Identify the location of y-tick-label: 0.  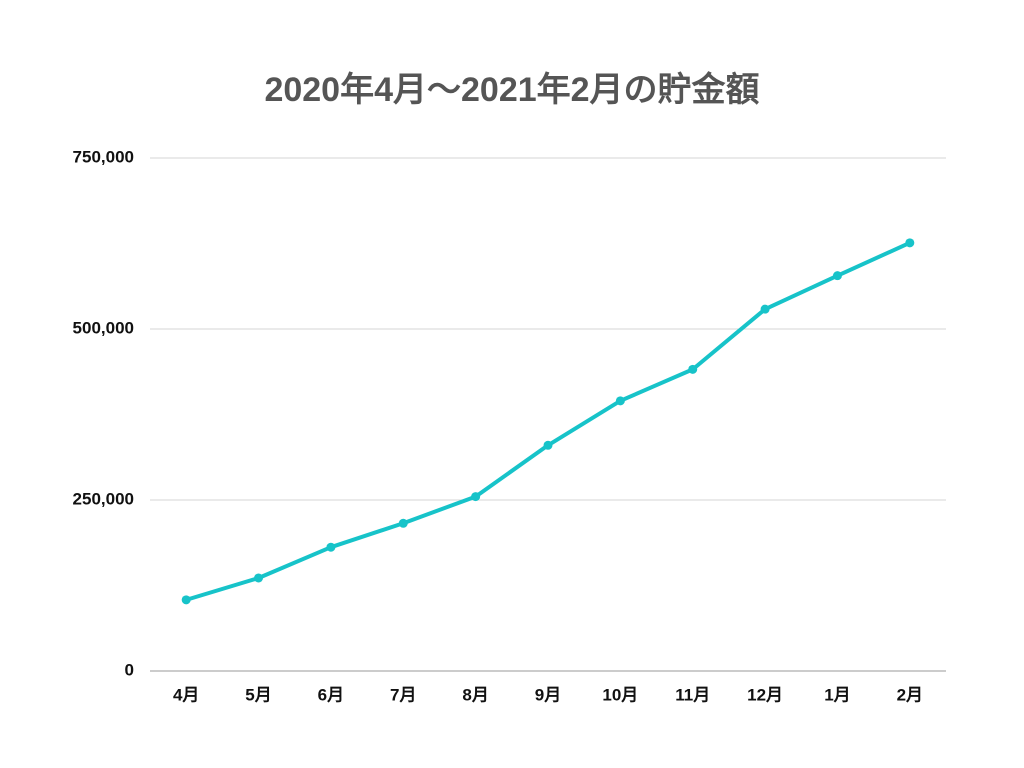
(129, 669).